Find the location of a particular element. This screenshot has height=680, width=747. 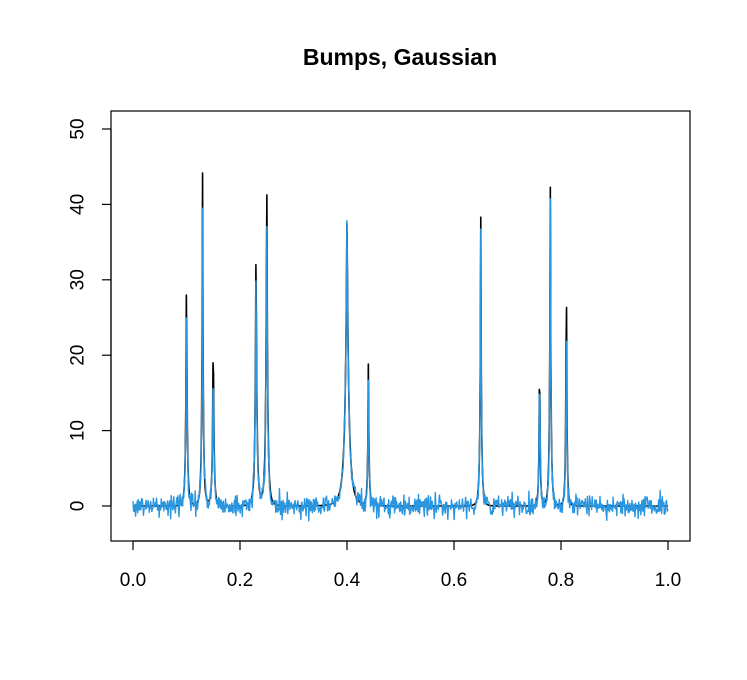

y-tick-label: 0 is located at coordinates (78, 506).